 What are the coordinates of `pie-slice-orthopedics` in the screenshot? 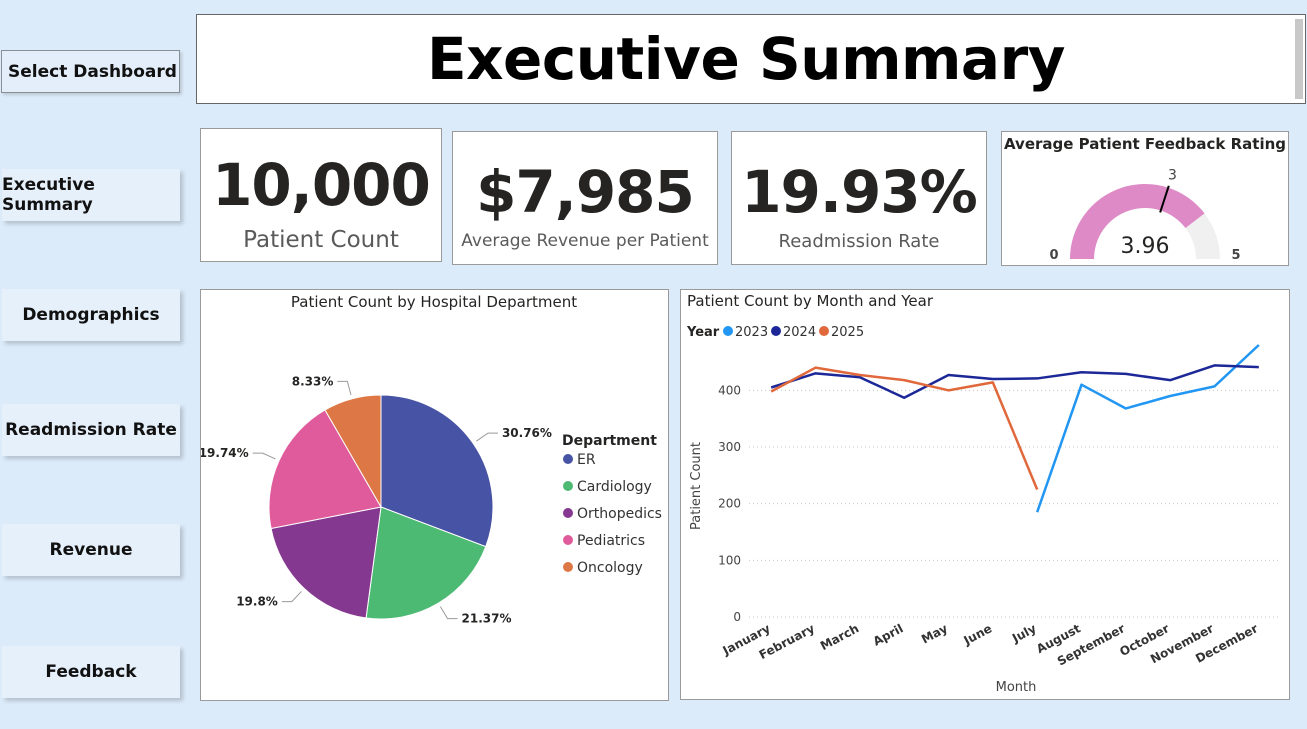 It's located at (326, 562).